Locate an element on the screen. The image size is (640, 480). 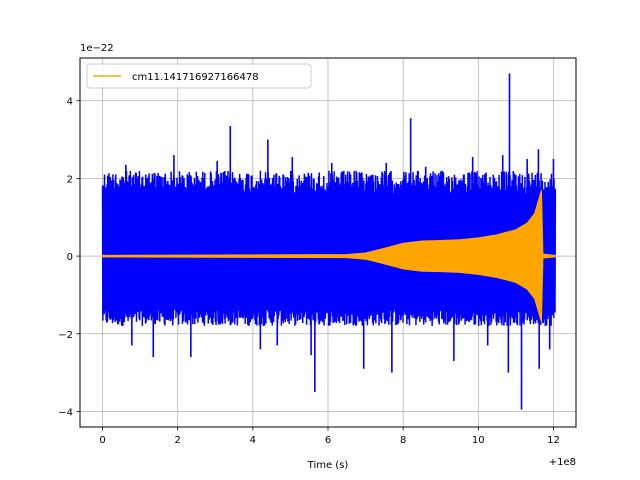
y-tick-label: 2 is located at coordinates (70, 179).